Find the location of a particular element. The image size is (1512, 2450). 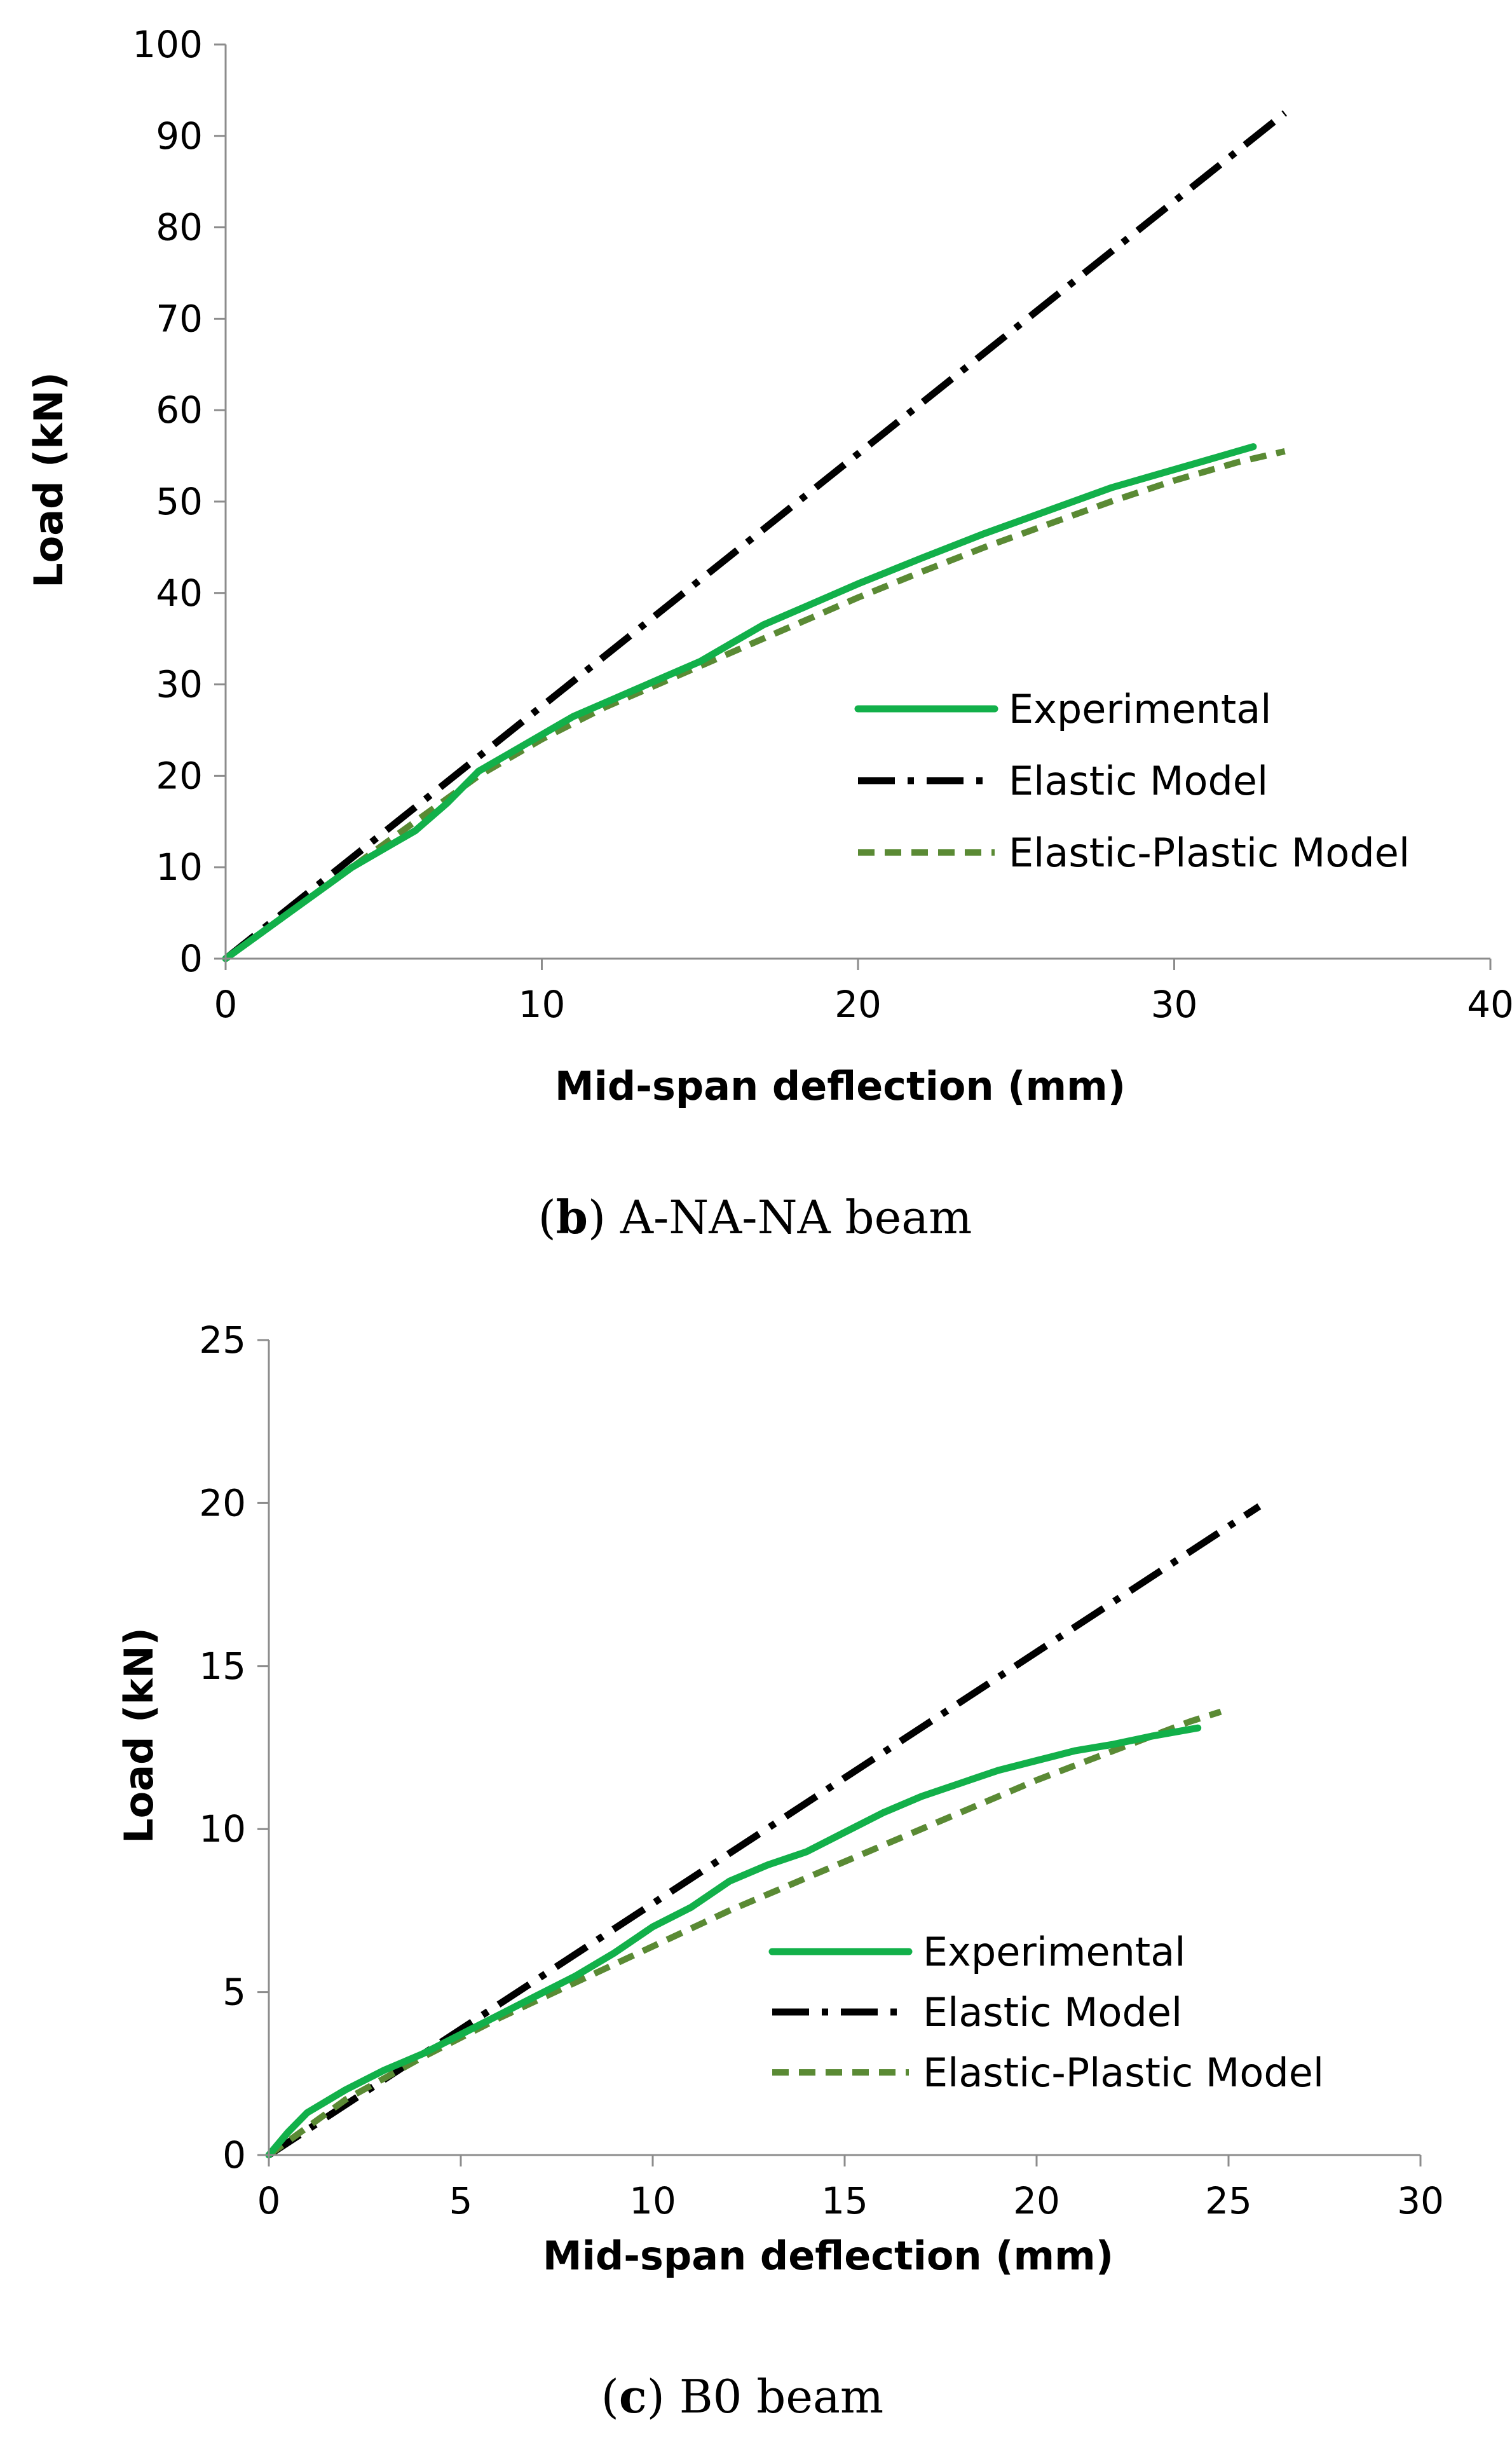

y-tick-label: 30 is located at coordinates (179, 684).